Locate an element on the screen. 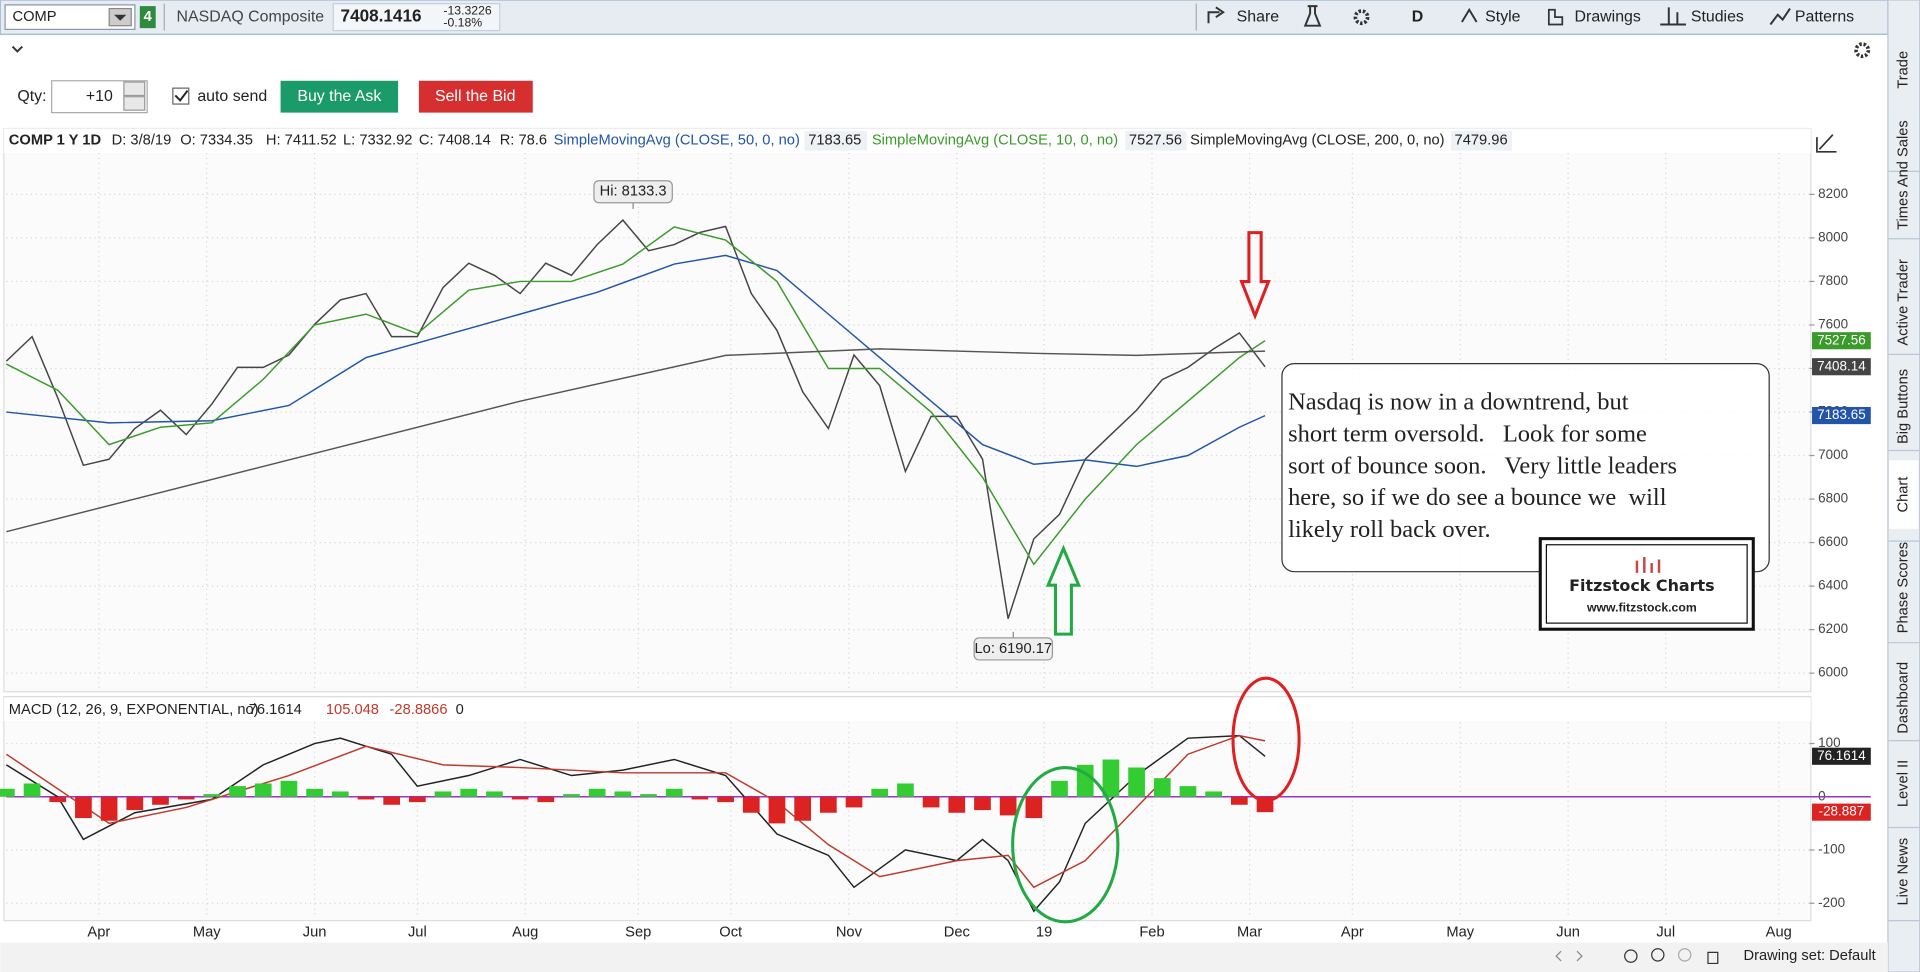 Image resolution: width=1920 pixels, height=972 pixels. qty-up is located at coordinates (134, 89).